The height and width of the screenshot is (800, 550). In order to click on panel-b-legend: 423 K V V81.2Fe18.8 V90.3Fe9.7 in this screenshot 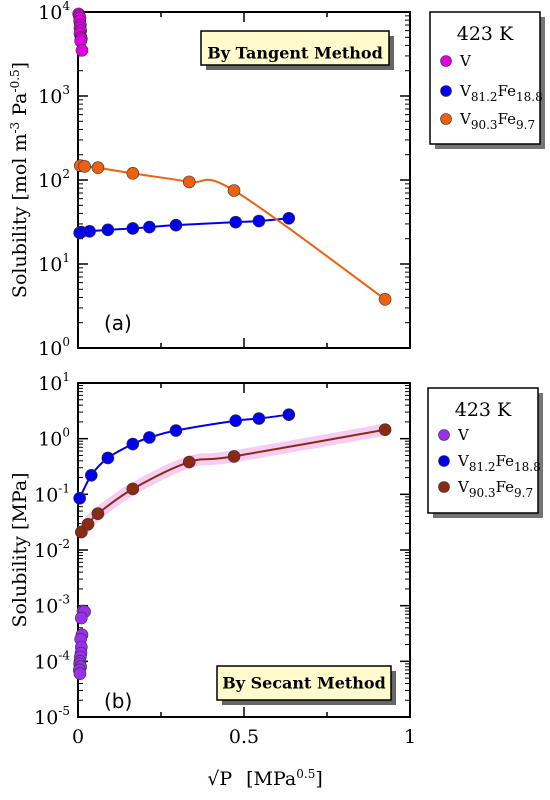, I will do `click(485, 452)`.